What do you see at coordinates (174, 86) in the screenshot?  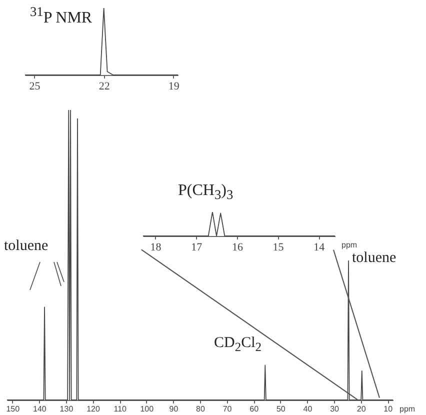 I see `x-tick-label: 19` at bounding box center [174, 86].